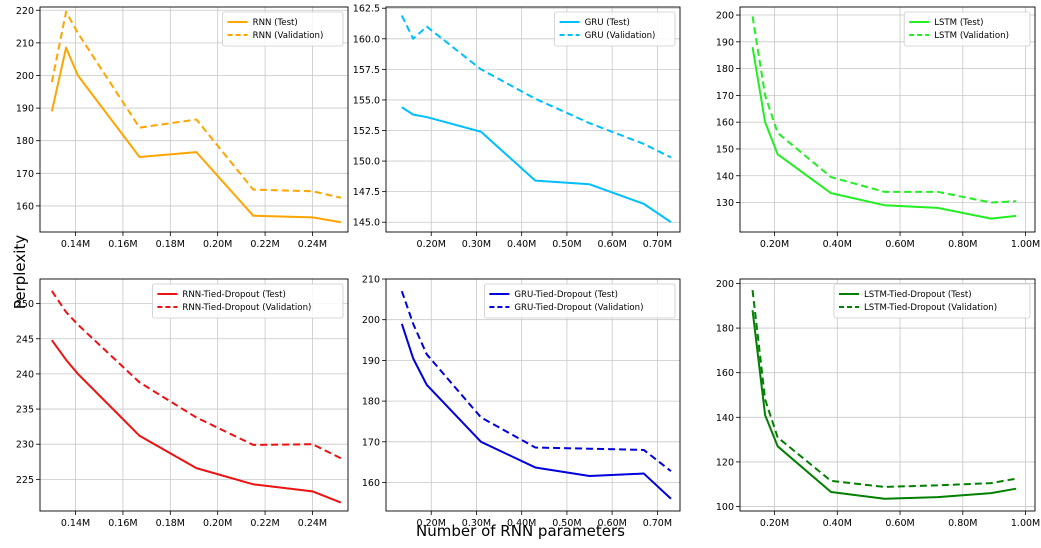  Describe the element at coordinates (233, 295) in the screenshot. I see `legend-label: RNN-Tied-Dropout (Test)` at that location.